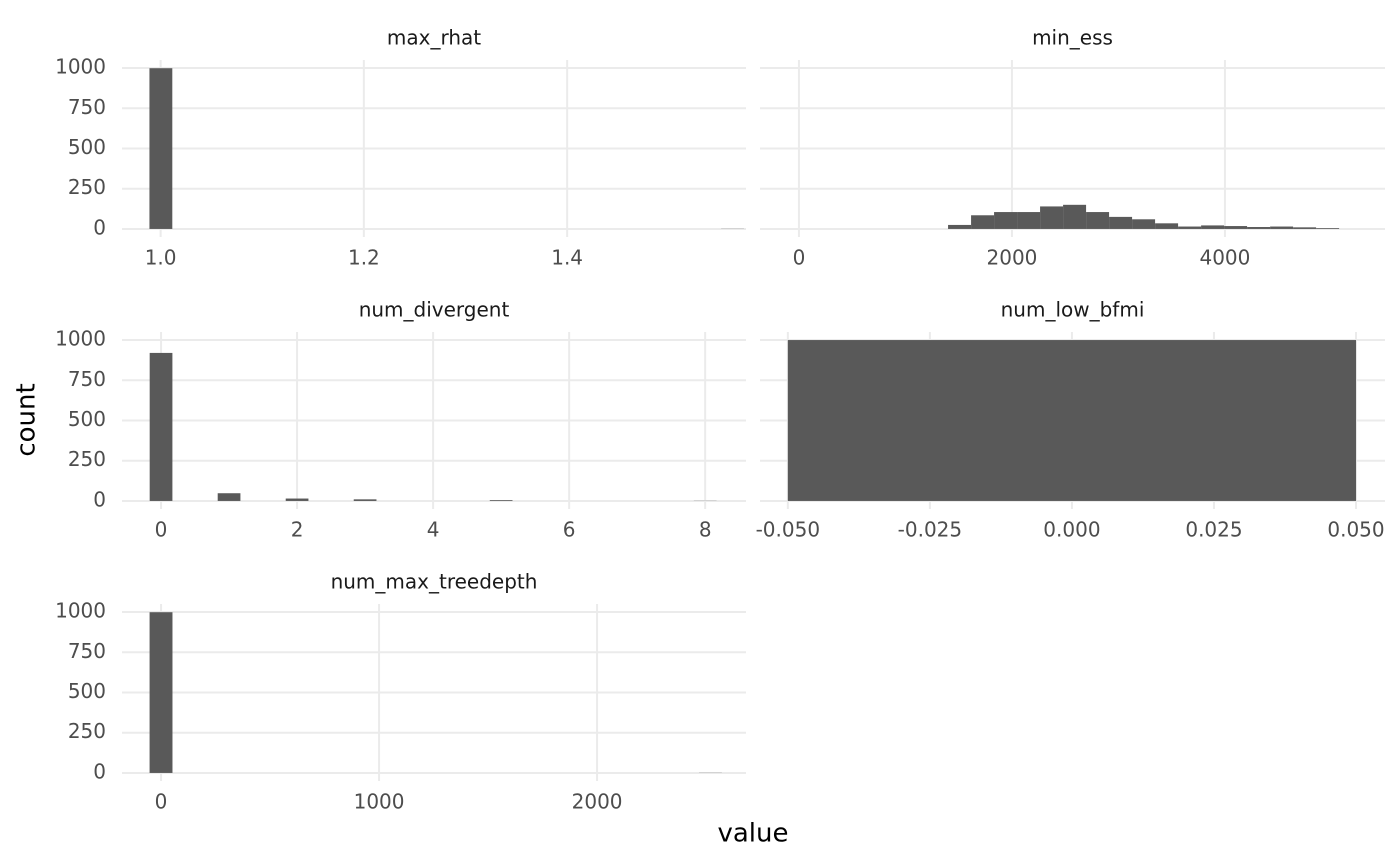 This screenshot has height=865, width=1400. Describe the element at coordinates (1213, 530) in the screenshot. I see `x-tick-label: 0.025` at that location.